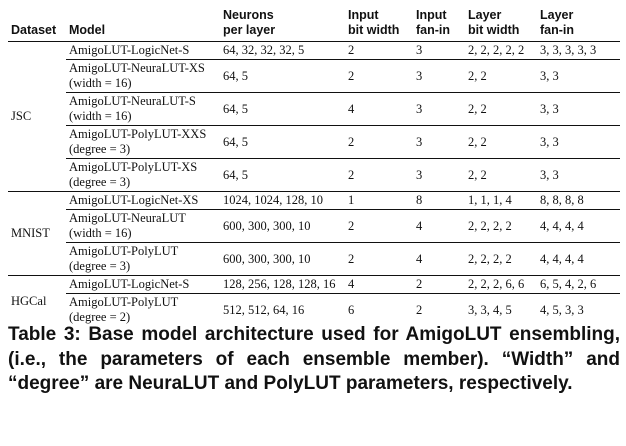  What do you see at coordinates (501, 309) in the screenshot?
I see `layer-bit-width-cell: 3, 3, 4, 5` at bounding box center [501, 309].